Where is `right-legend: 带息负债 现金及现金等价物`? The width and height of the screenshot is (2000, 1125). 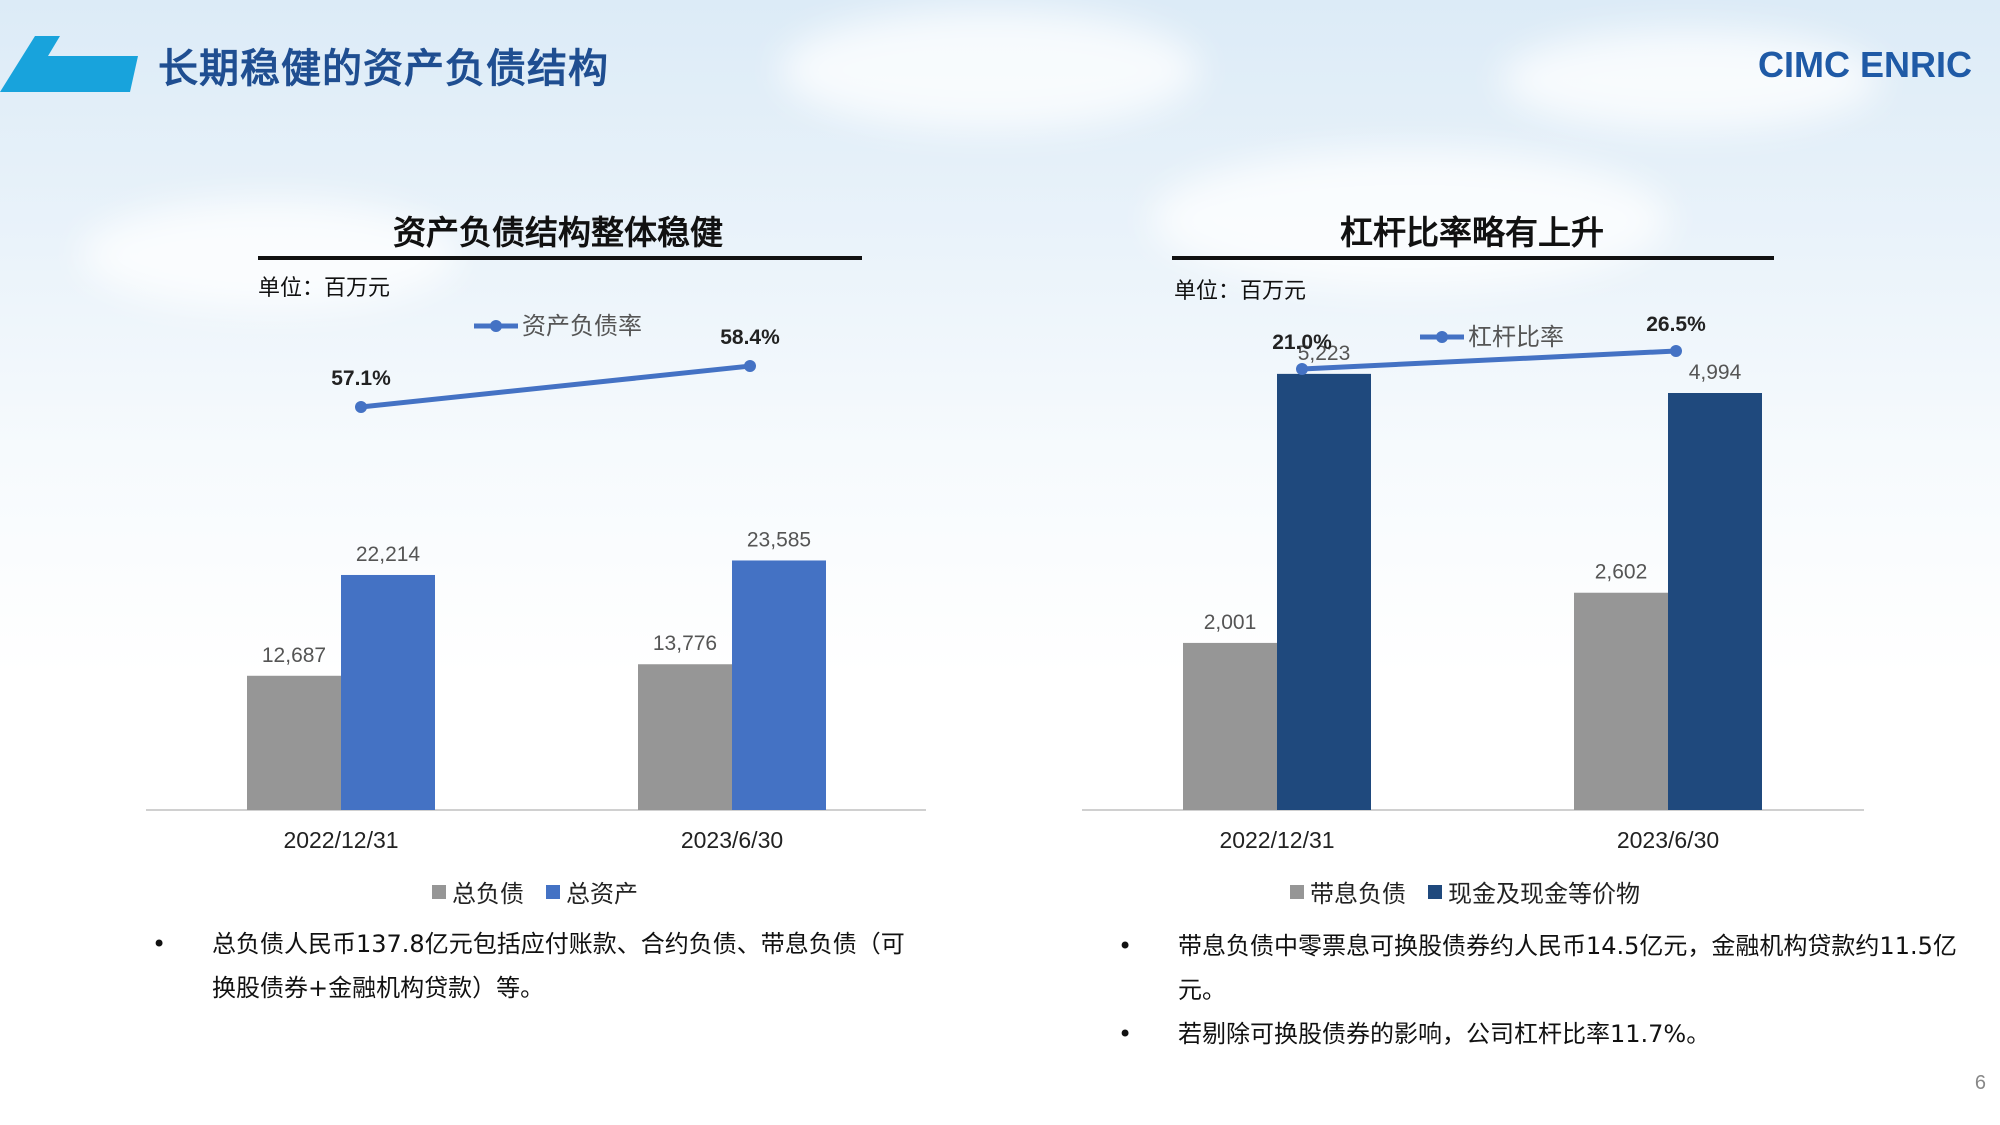 right-legend: 带息负债 现金及现金等价物 is located at coordinates (1465, 891).